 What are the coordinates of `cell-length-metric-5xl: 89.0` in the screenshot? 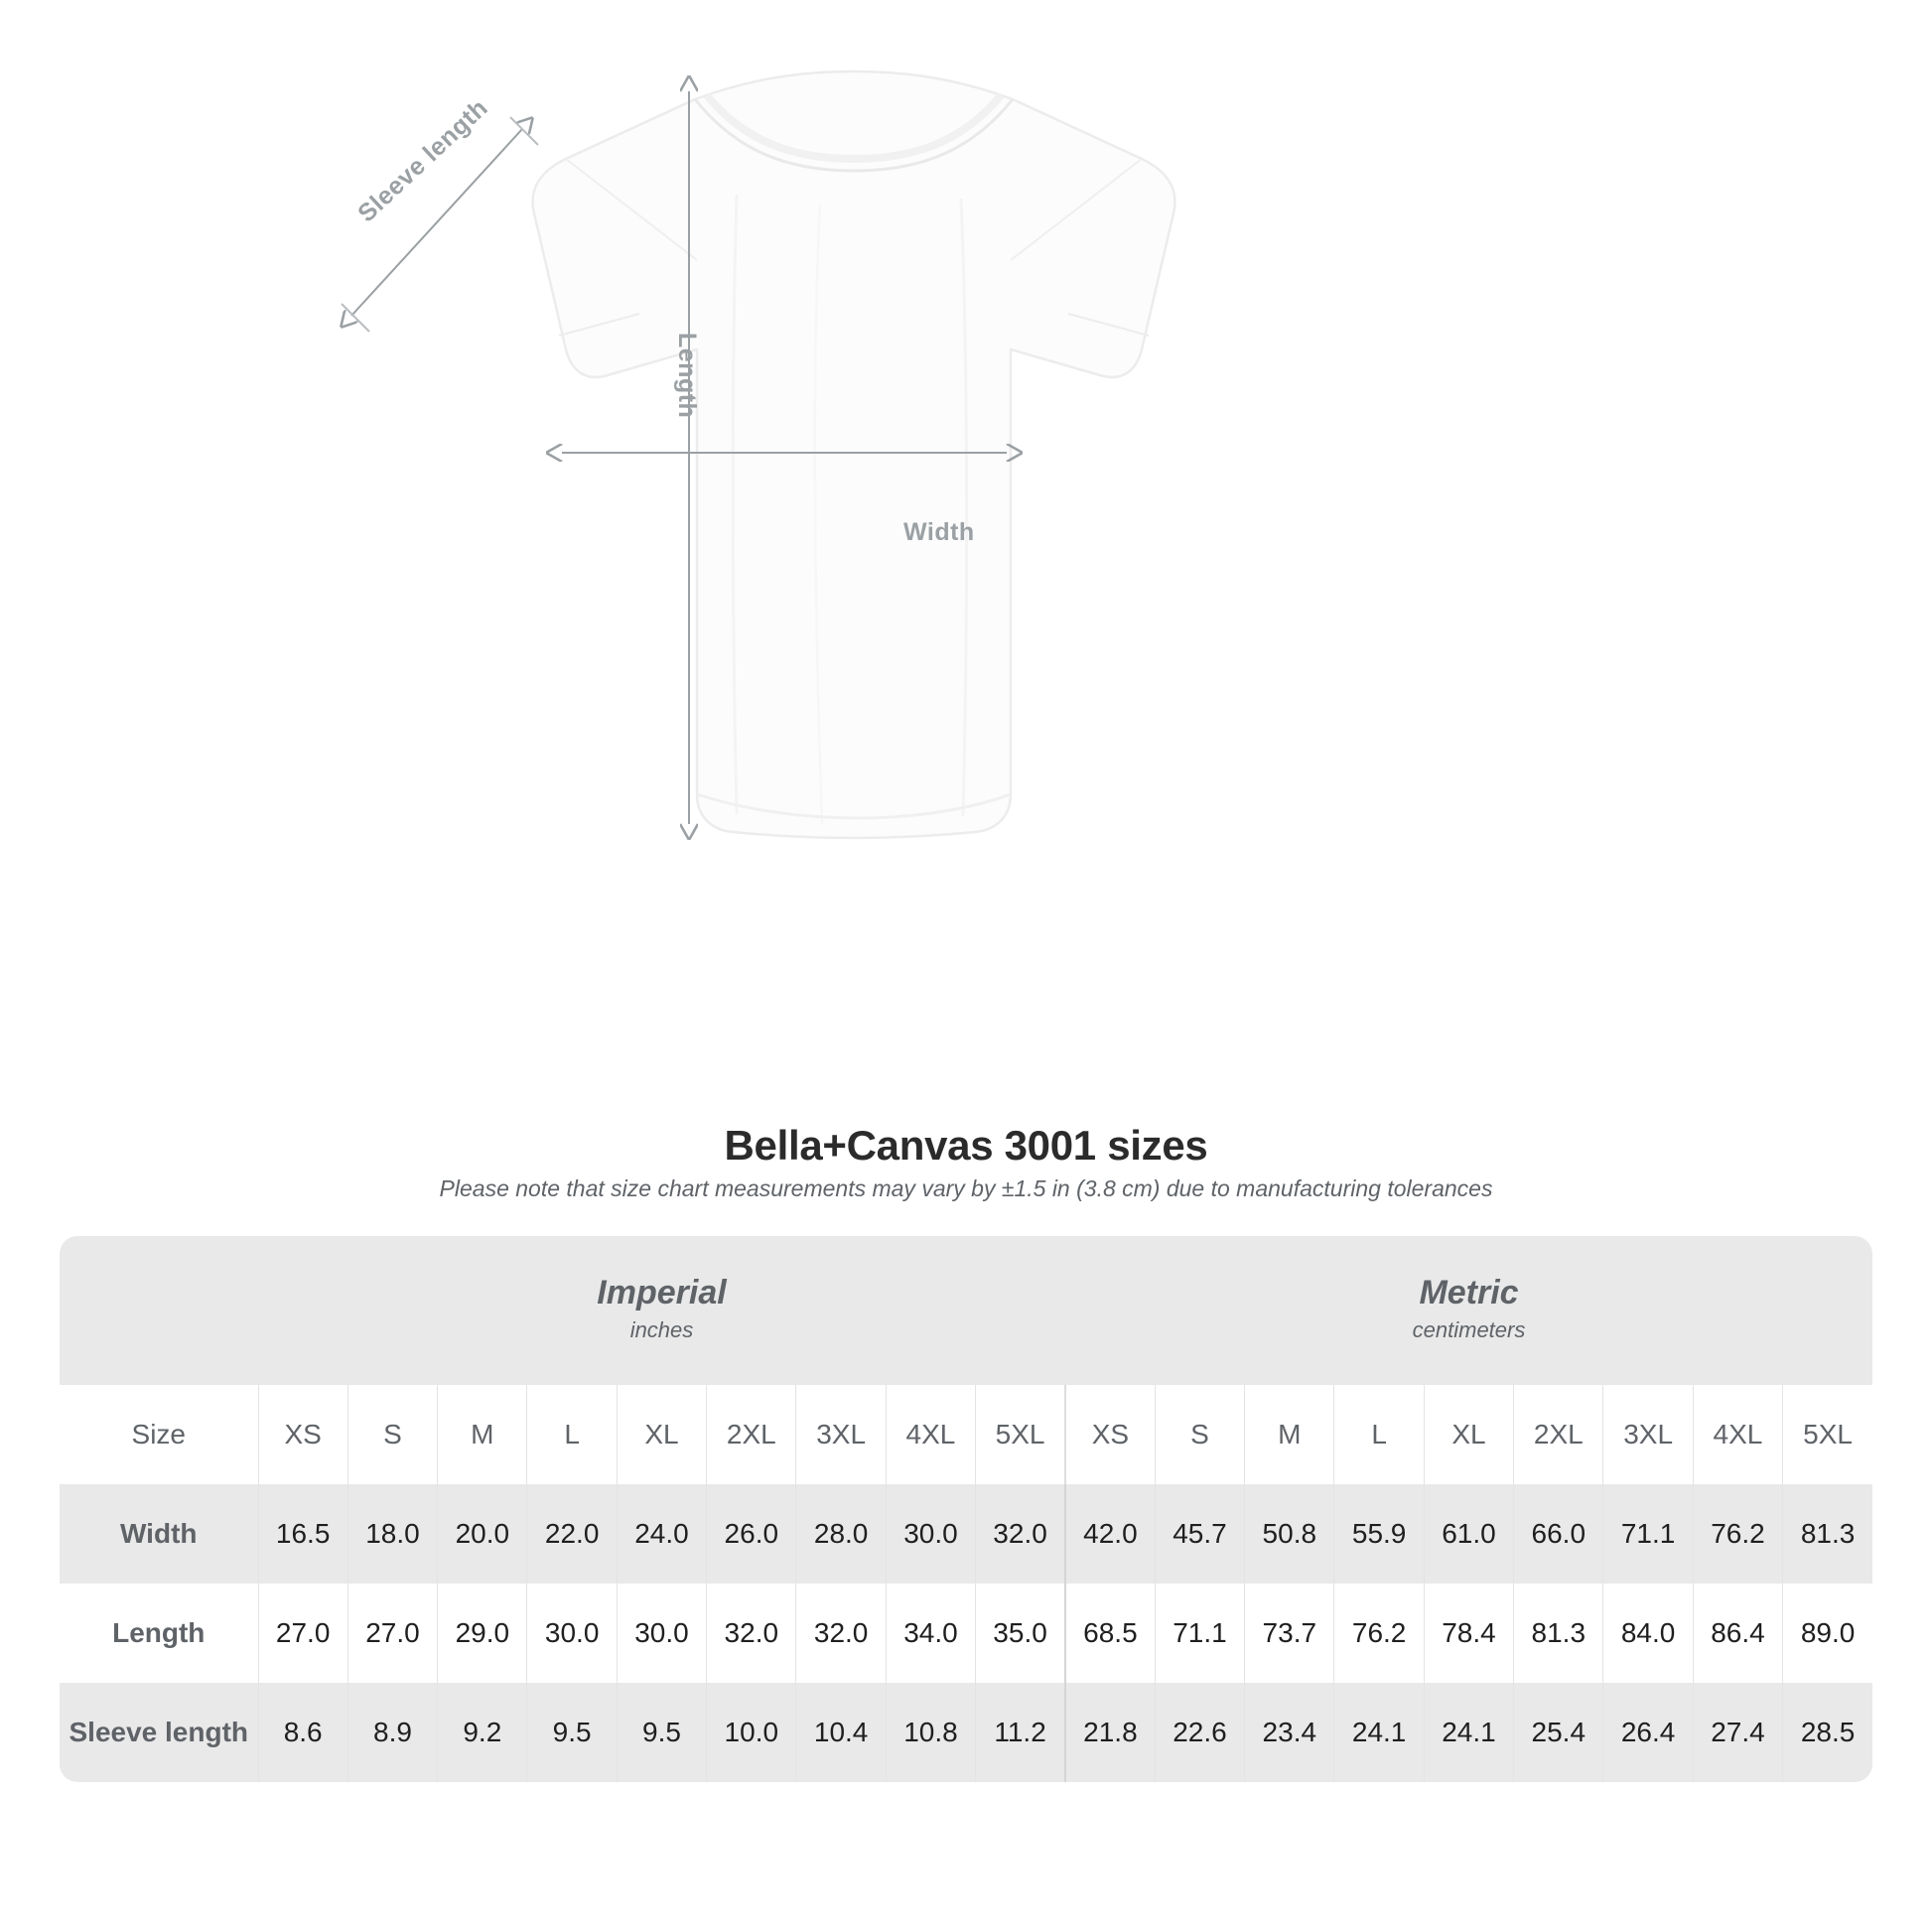 It's located at (1828, 1634).